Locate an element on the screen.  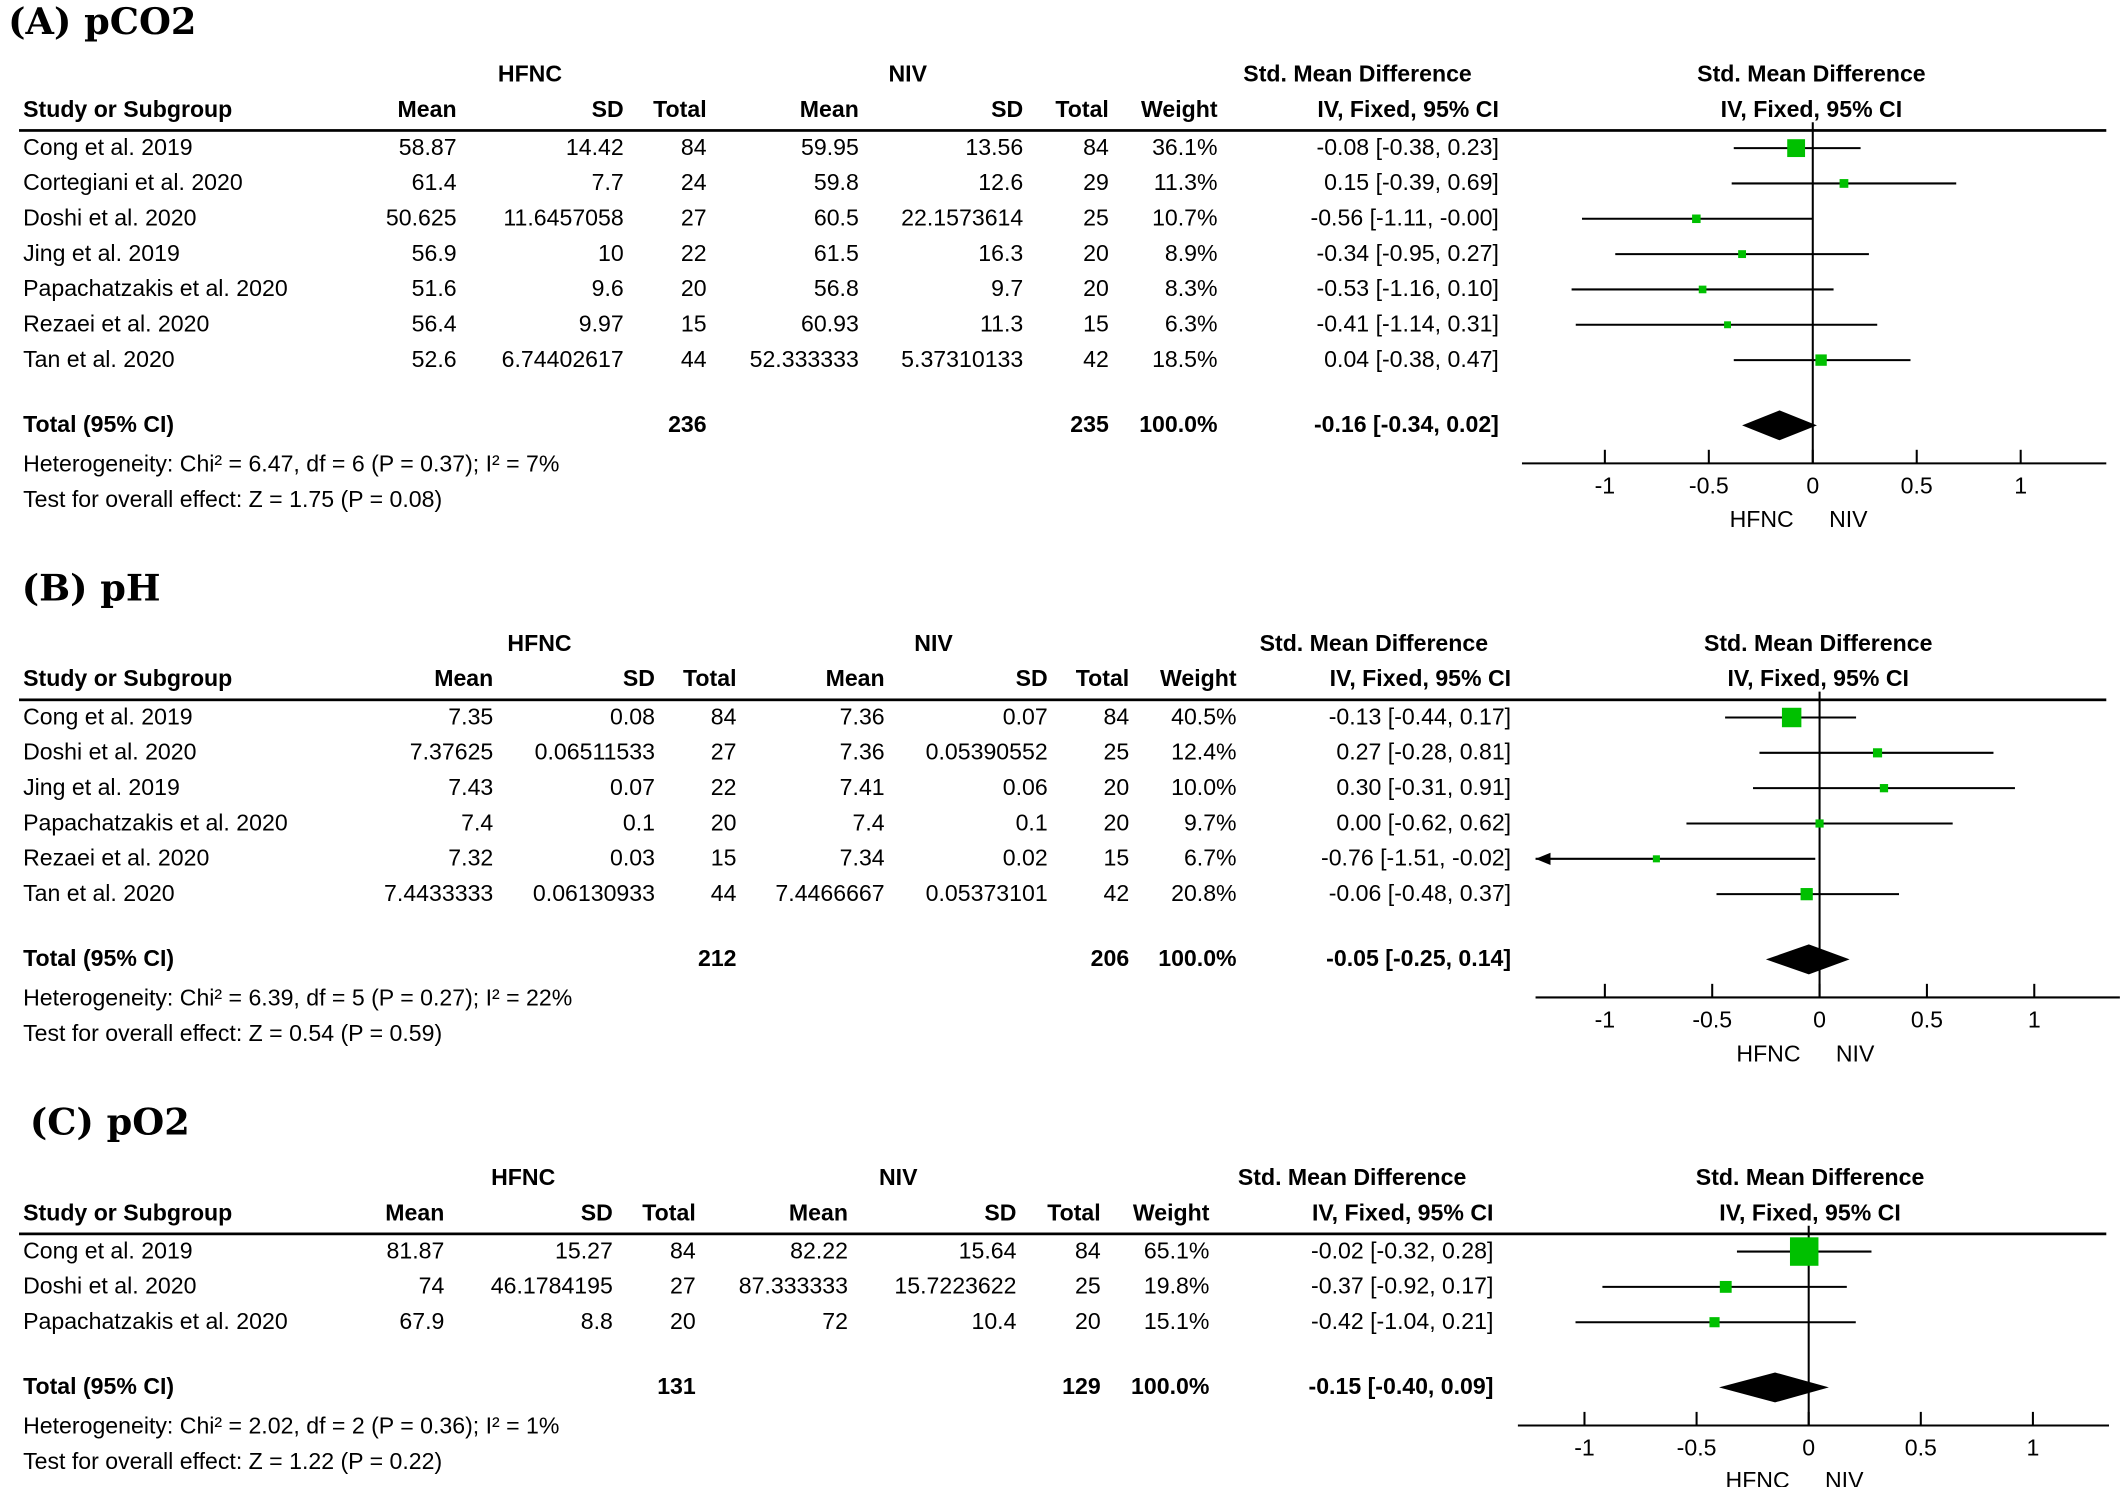
hfnc-sd: 9.97 is located at coordinates (601, 324).